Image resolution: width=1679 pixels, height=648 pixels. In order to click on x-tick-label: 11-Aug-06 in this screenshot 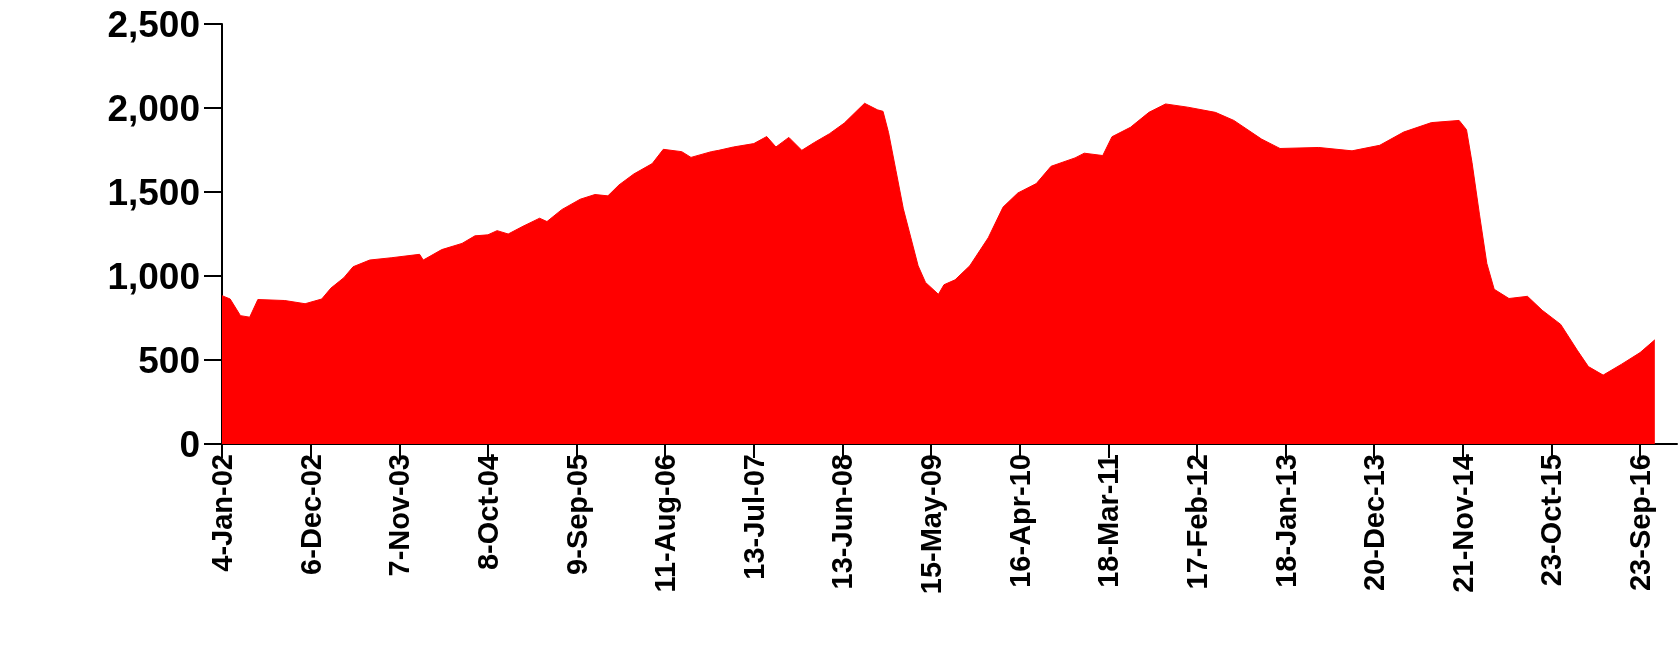, I will do `click(665, 523)`.